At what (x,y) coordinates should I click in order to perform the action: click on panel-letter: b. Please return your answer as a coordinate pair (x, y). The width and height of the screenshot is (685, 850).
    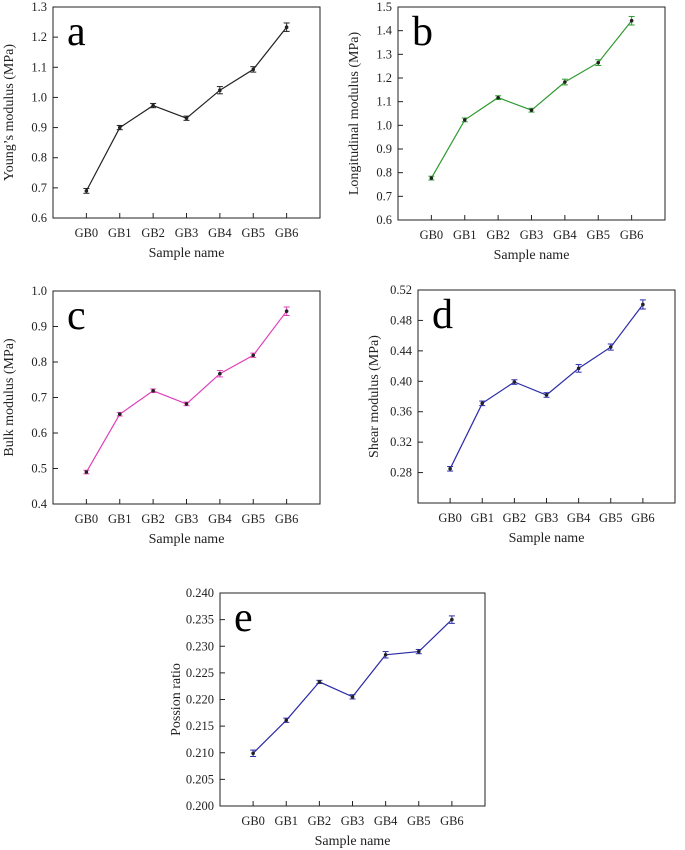
    Looking at the image, I should click on (422, 32).